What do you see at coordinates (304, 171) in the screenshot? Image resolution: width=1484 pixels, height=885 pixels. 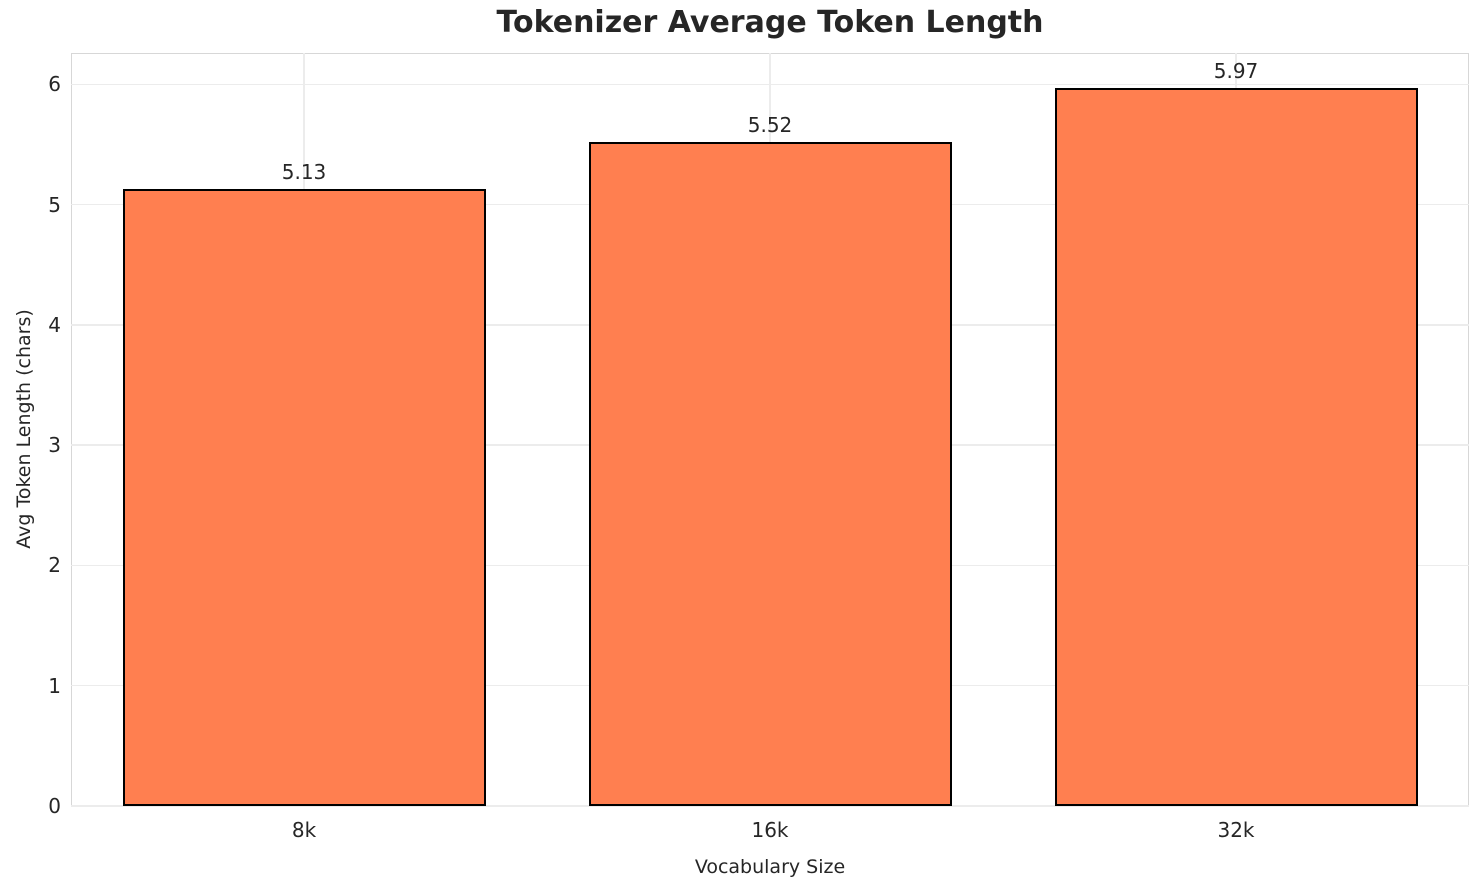 I see `bar-value-label: 5.13` at bounding box center [304, 171].